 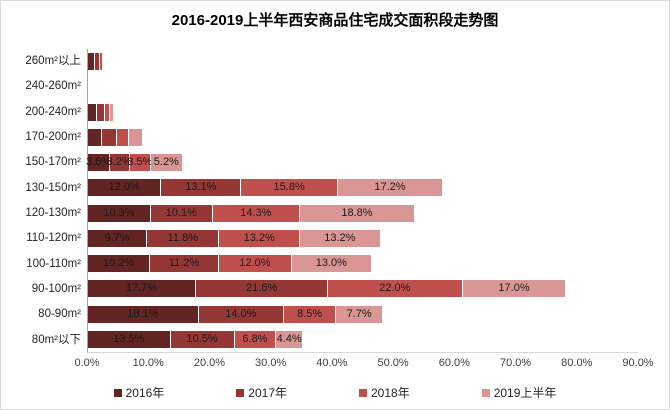 I want to click on bar-value-label: 11.8%, so click(x=182, y=237).